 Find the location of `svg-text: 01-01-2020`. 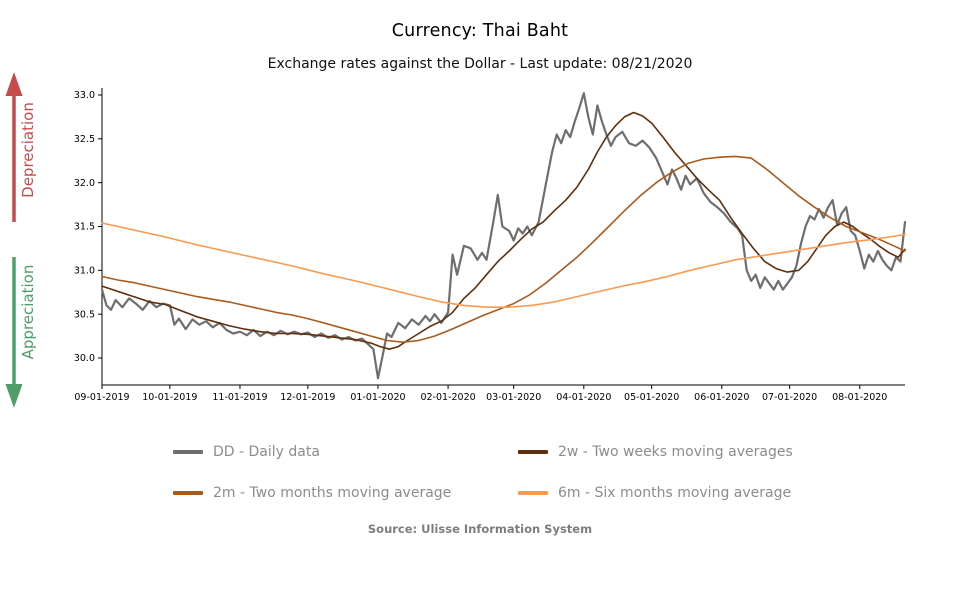

svg-text: 01-01-2020 is located at coordinates (377, 397).